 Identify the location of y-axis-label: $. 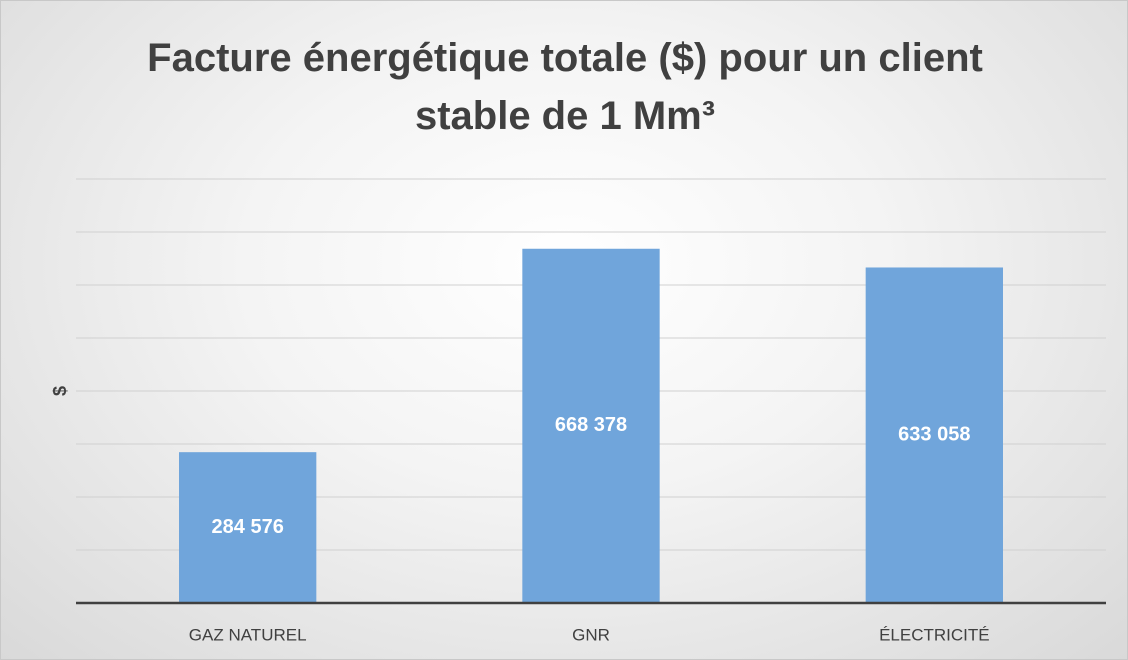
(60, 391).